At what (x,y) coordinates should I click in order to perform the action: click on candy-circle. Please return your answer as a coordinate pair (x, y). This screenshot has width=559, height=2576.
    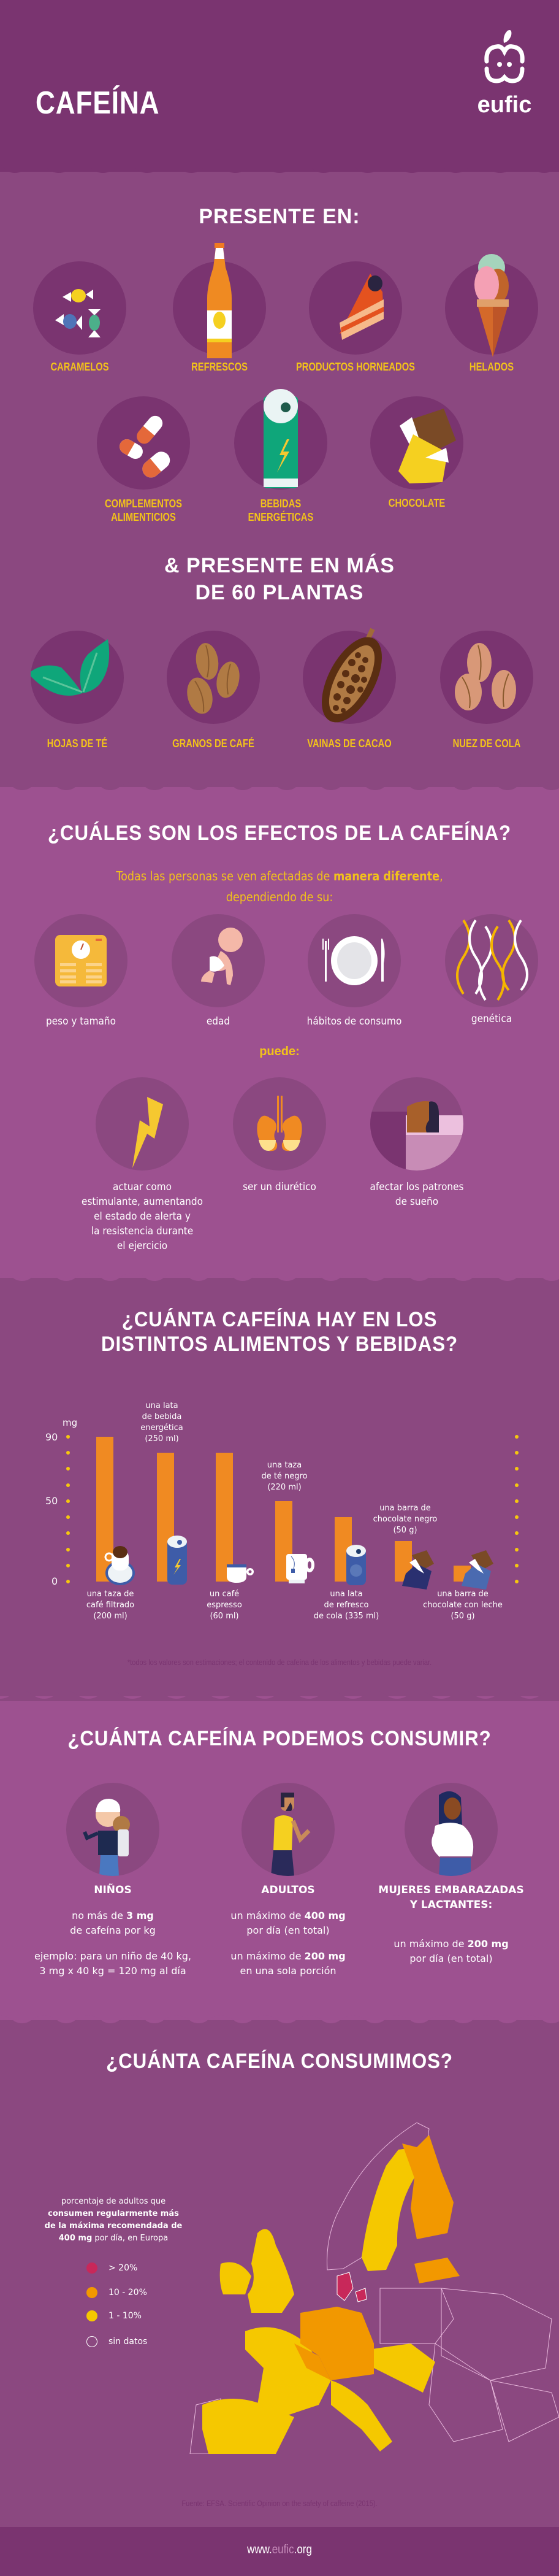
    Looking at the image, I should click on (79, 308).